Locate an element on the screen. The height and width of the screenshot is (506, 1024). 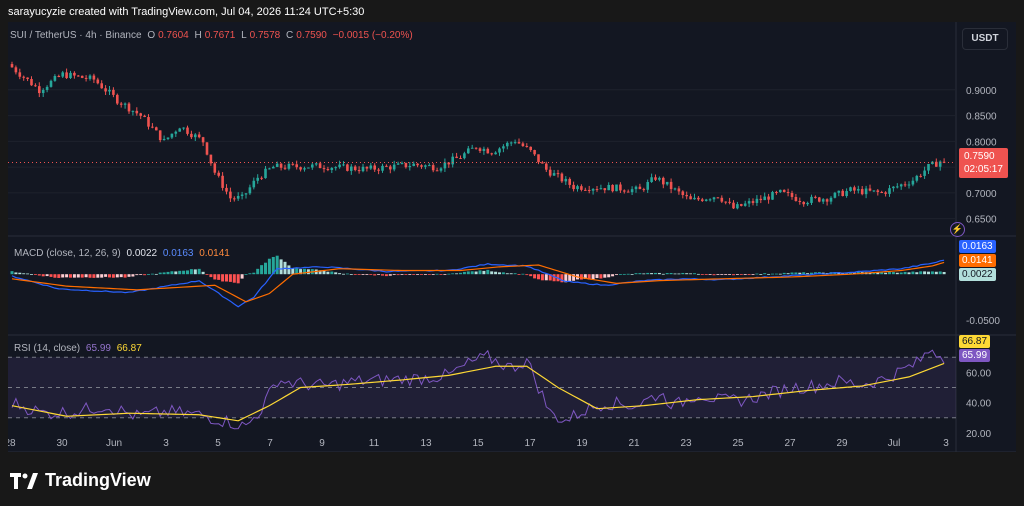
rsi-tick-label: 20.00 is located at coordinates (978, 434).